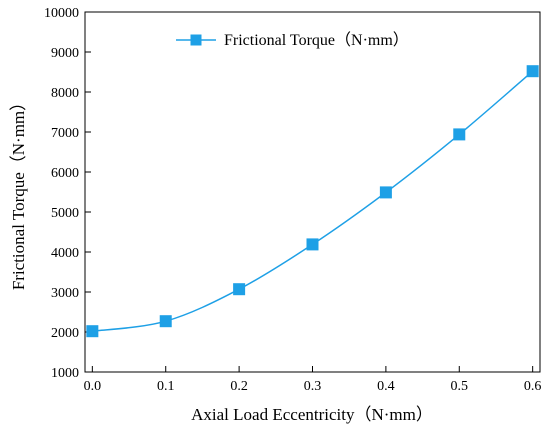 The height and width of the screenshot is (434, 550). Describe the element at coordinates (316, 40) in the screenshot. I see `legend-label: Frictional Torque（N·mm）` at that location.